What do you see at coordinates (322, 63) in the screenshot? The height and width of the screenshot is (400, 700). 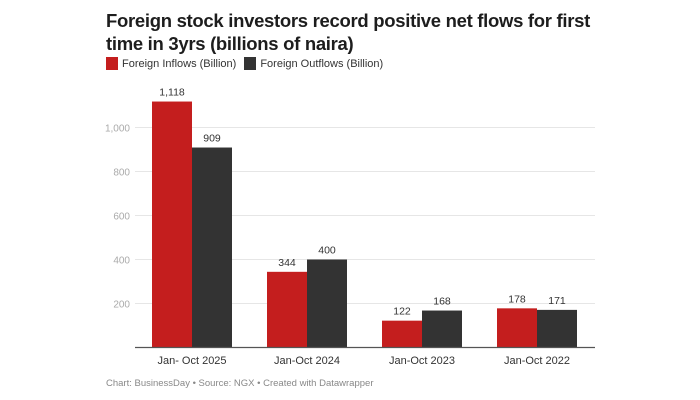 I see `legend-label-outflows: Foreign Outflows (Billion)` at bounding box center [322, 63].